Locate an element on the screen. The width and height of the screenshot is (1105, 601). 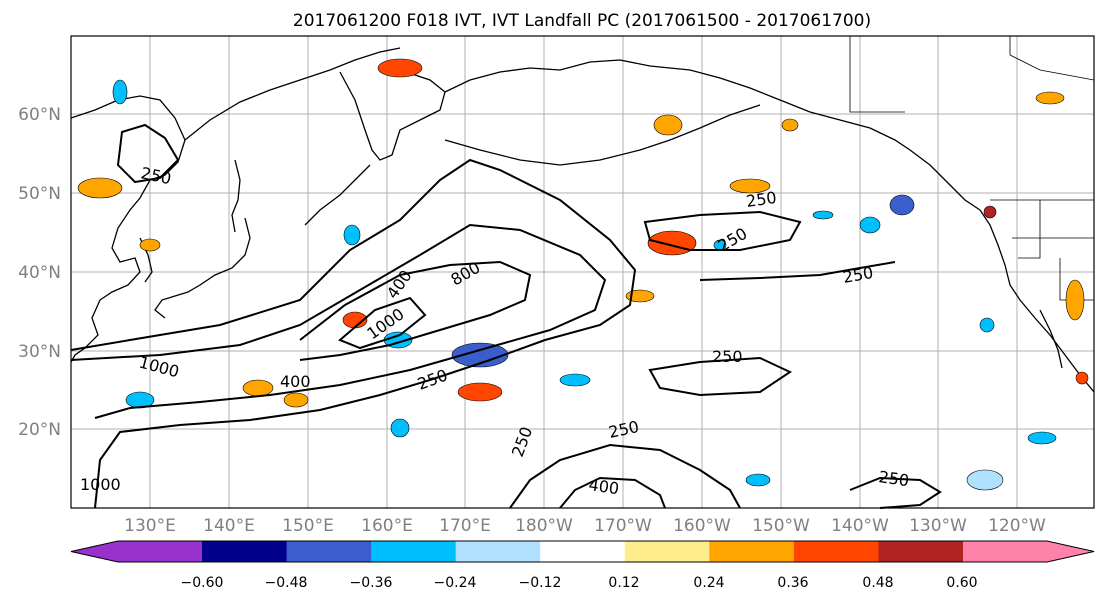
contour-250-ne is located at coordinates (797, 271).